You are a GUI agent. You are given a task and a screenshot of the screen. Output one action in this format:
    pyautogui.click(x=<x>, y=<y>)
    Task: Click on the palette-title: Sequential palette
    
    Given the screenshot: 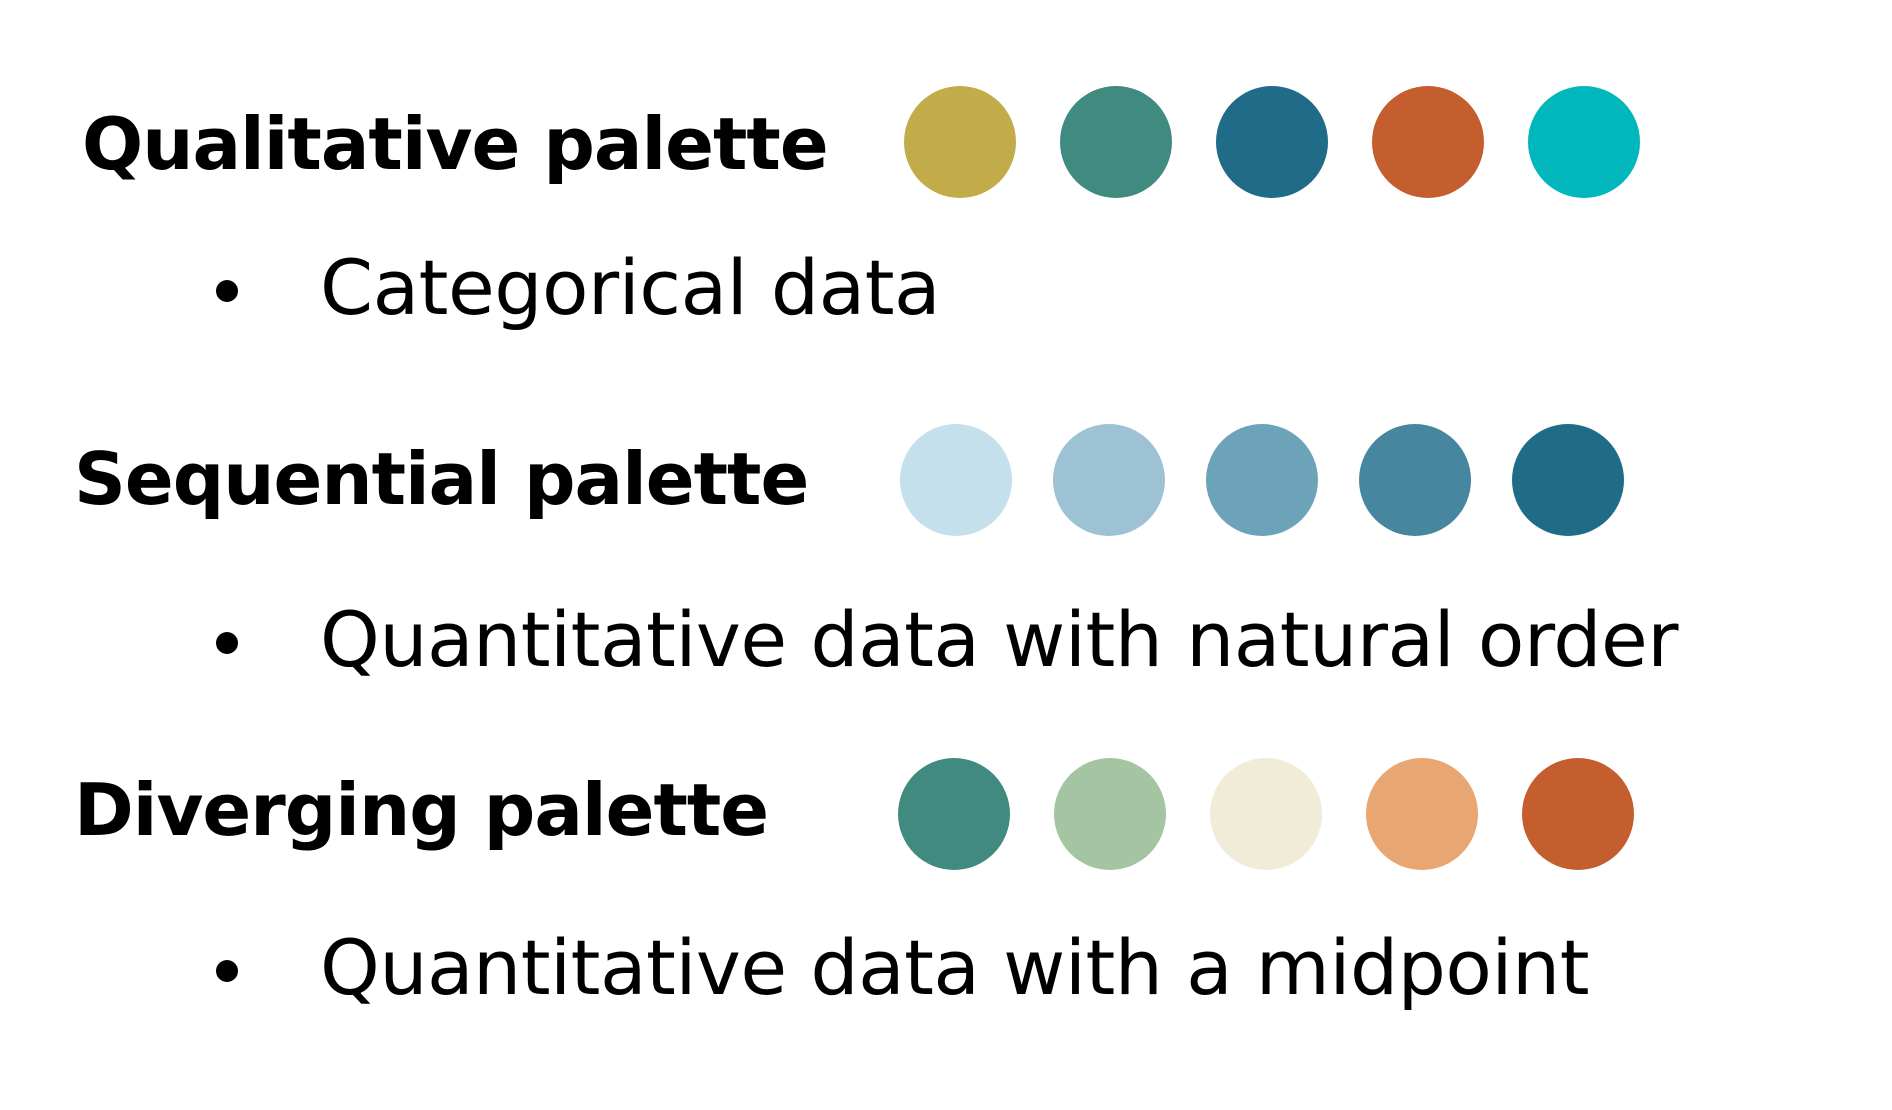 What is the action you would take?
    pyautogui.click(x=441, y=479)
    